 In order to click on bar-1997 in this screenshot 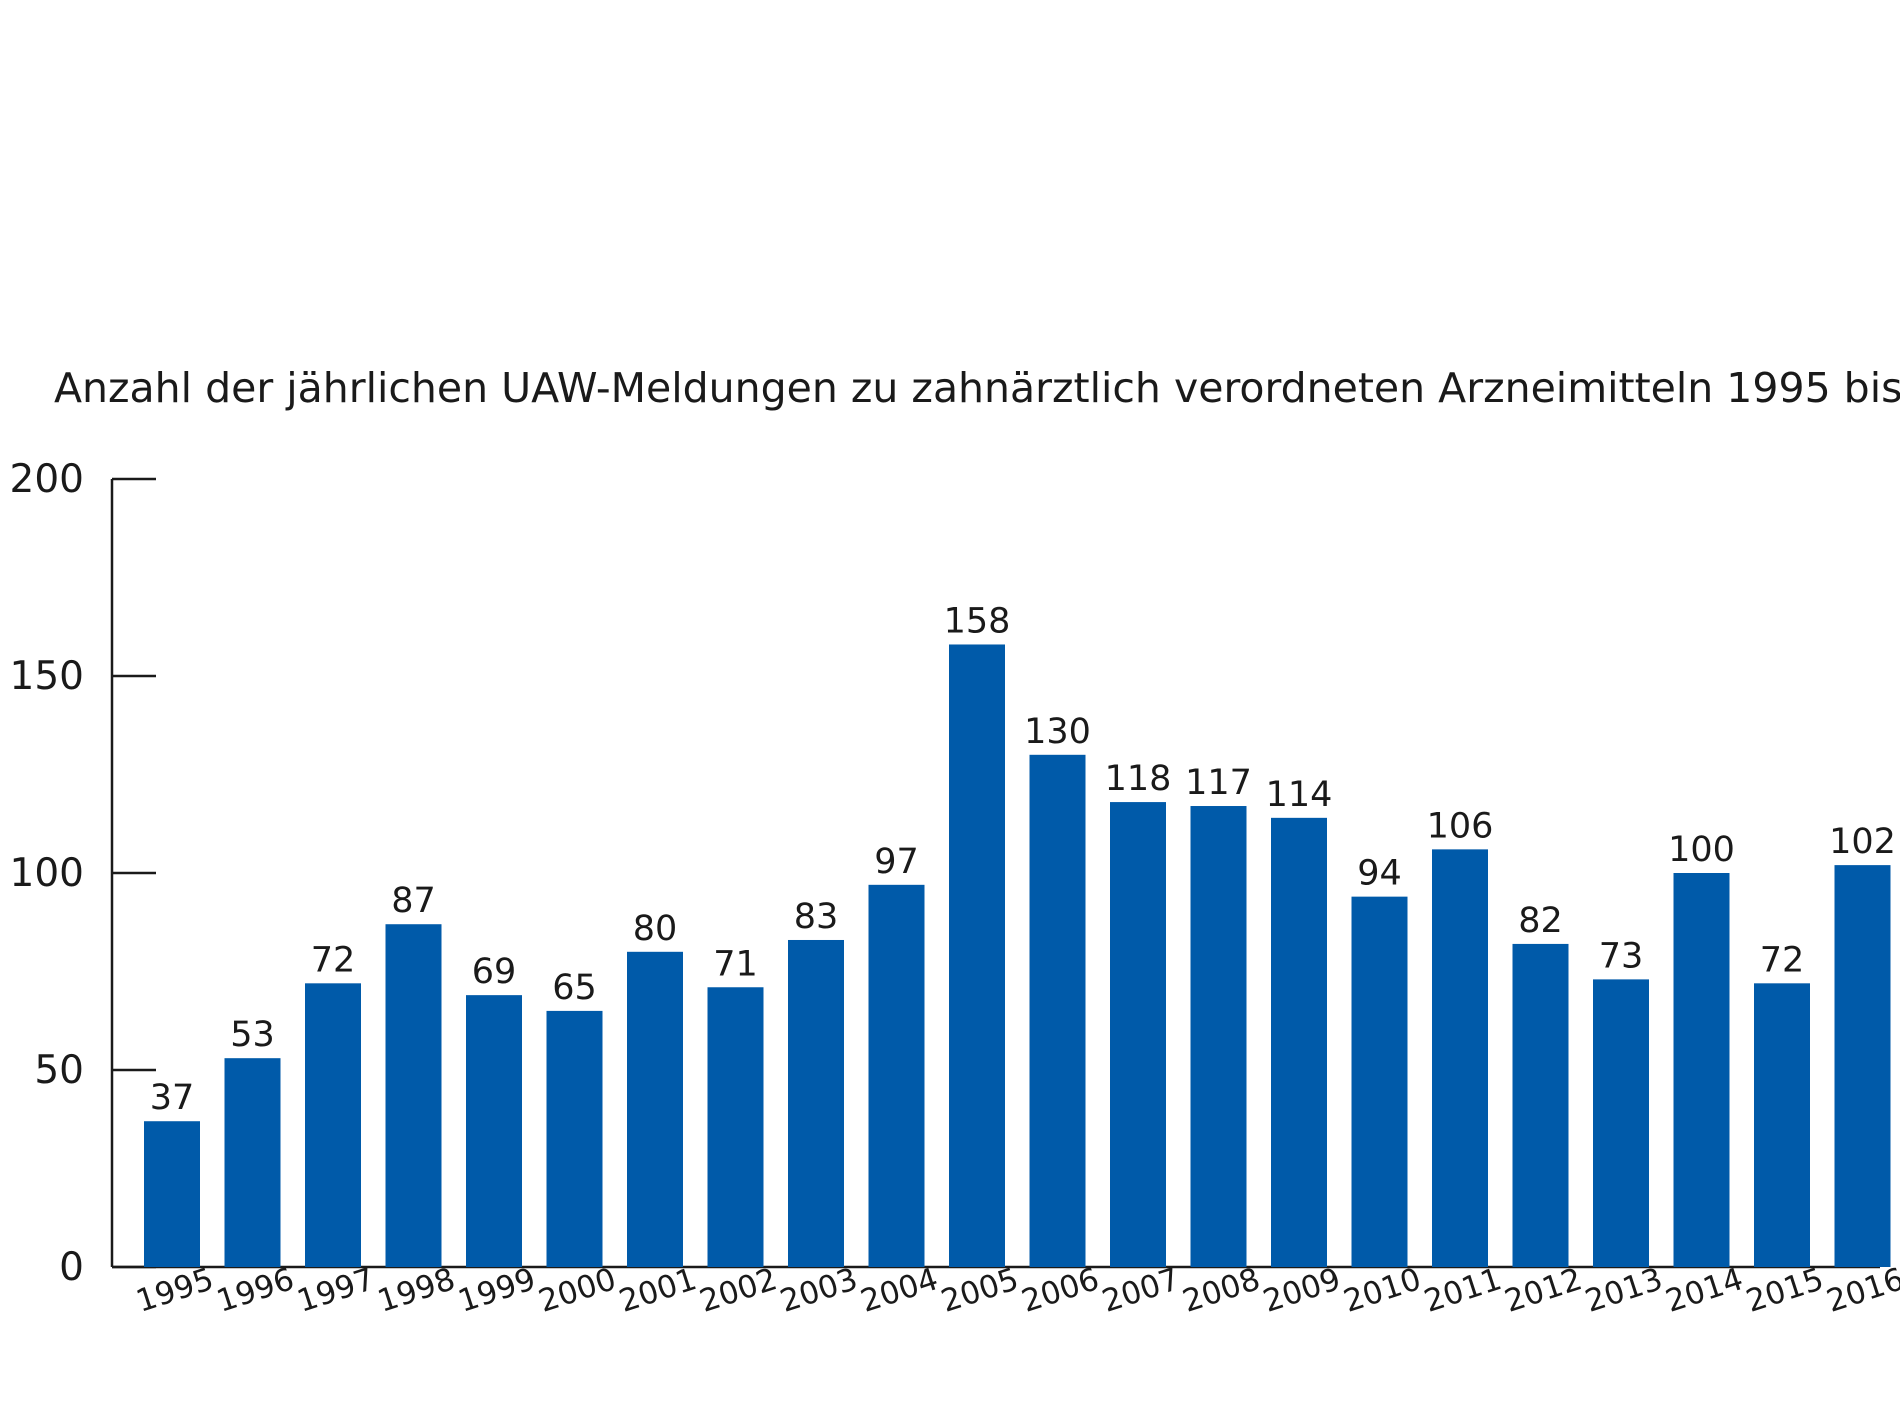, I will do `click(333, 1125)`.